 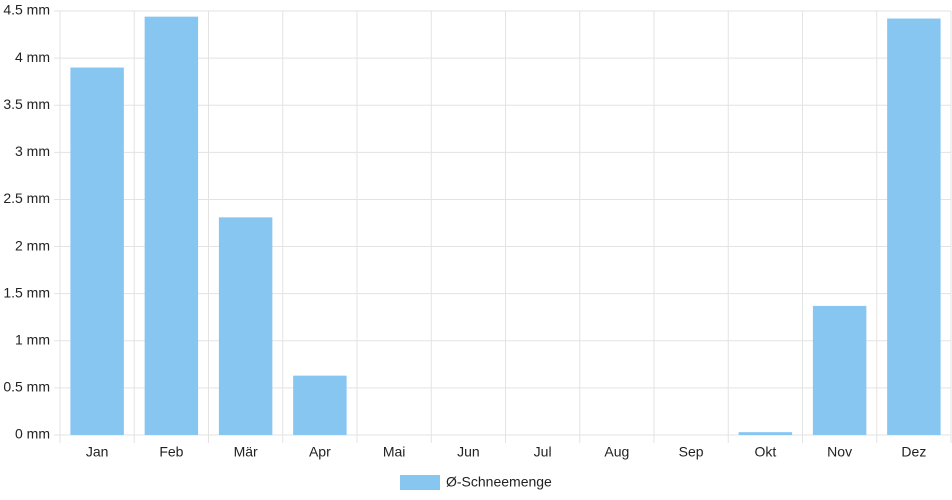 I want to click on y-tick-label: 4 mm, so click(x=32, y=57).